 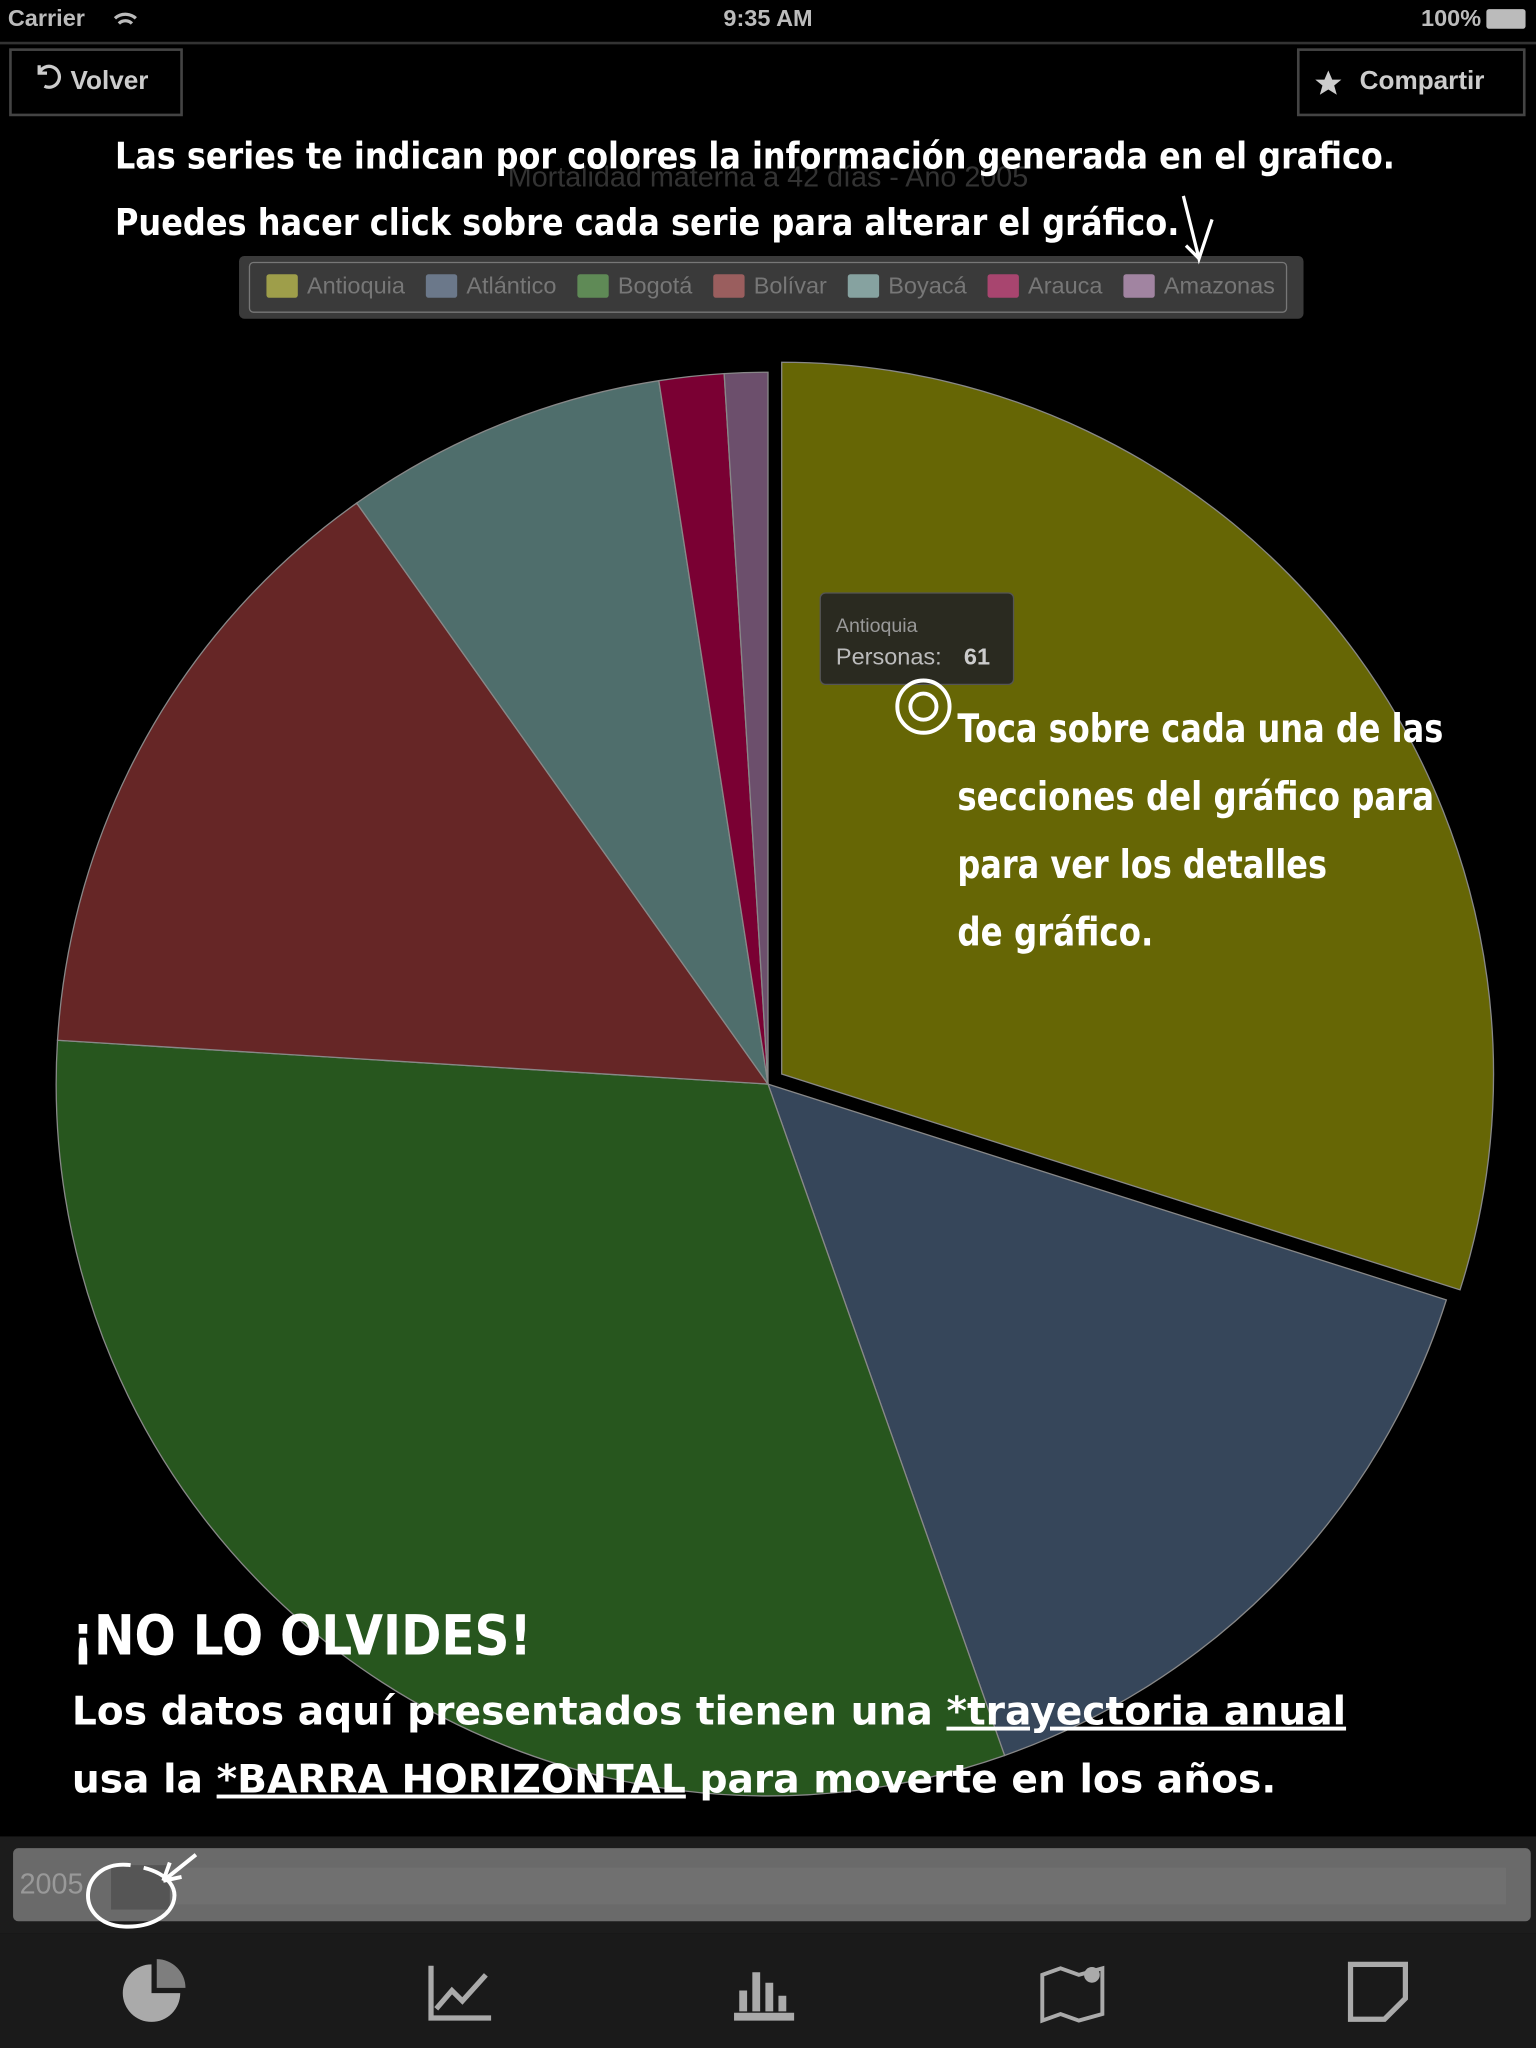 What do you see at coordinates (451, 1779) in the screenshot?
I see `text-emphasis: *BARRA HORIZONTAL` at bounding box center [451, 1779].